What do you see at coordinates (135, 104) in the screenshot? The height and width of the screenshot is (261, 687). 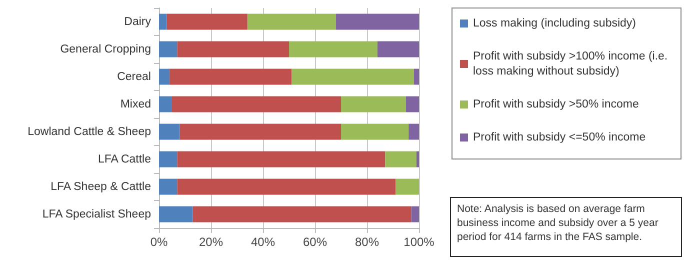 I see `y-tick-label: Mixed` at bounding box center [135, 104].